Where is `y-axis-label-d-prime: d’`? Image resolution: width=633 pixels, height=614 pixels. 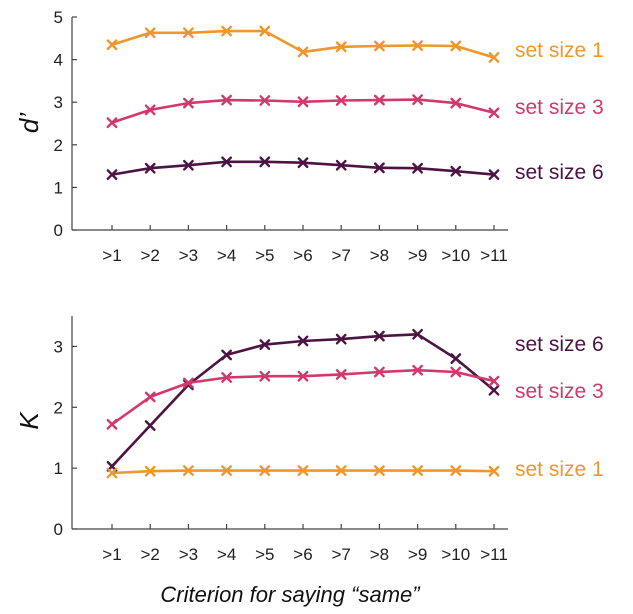 y-axis-label-d-prime: d’ is located at coordinates (29, 122).